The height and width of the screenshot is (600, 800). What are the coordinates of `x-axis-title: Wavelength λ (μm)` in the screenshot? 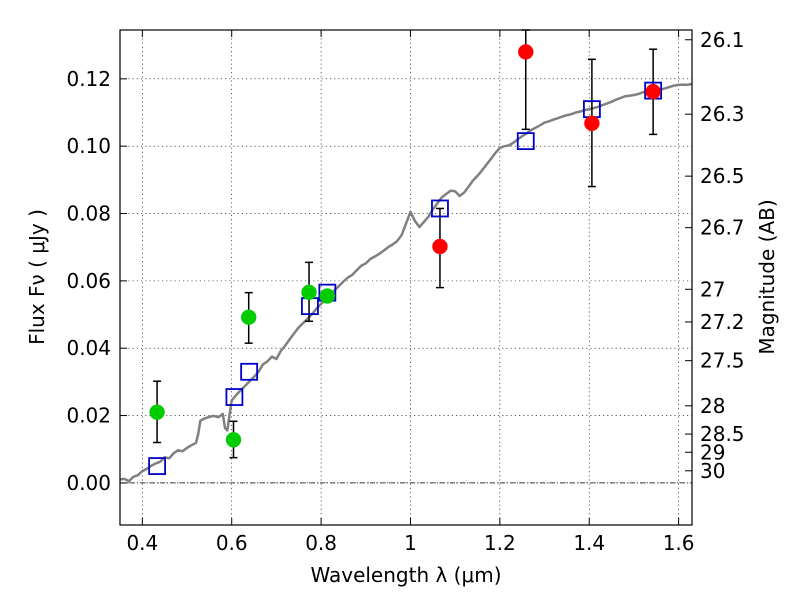 It's located at (405, 575).